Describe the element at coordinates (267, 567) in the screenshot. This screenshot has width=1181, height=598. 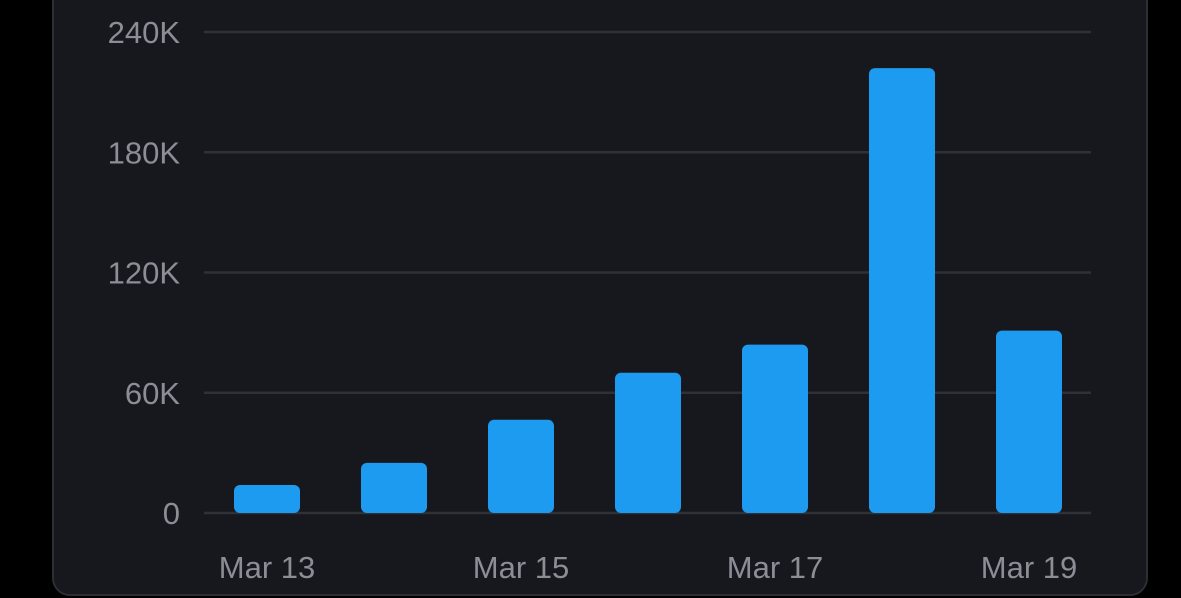
I see `x-tick-label: Mar 13` at that location.